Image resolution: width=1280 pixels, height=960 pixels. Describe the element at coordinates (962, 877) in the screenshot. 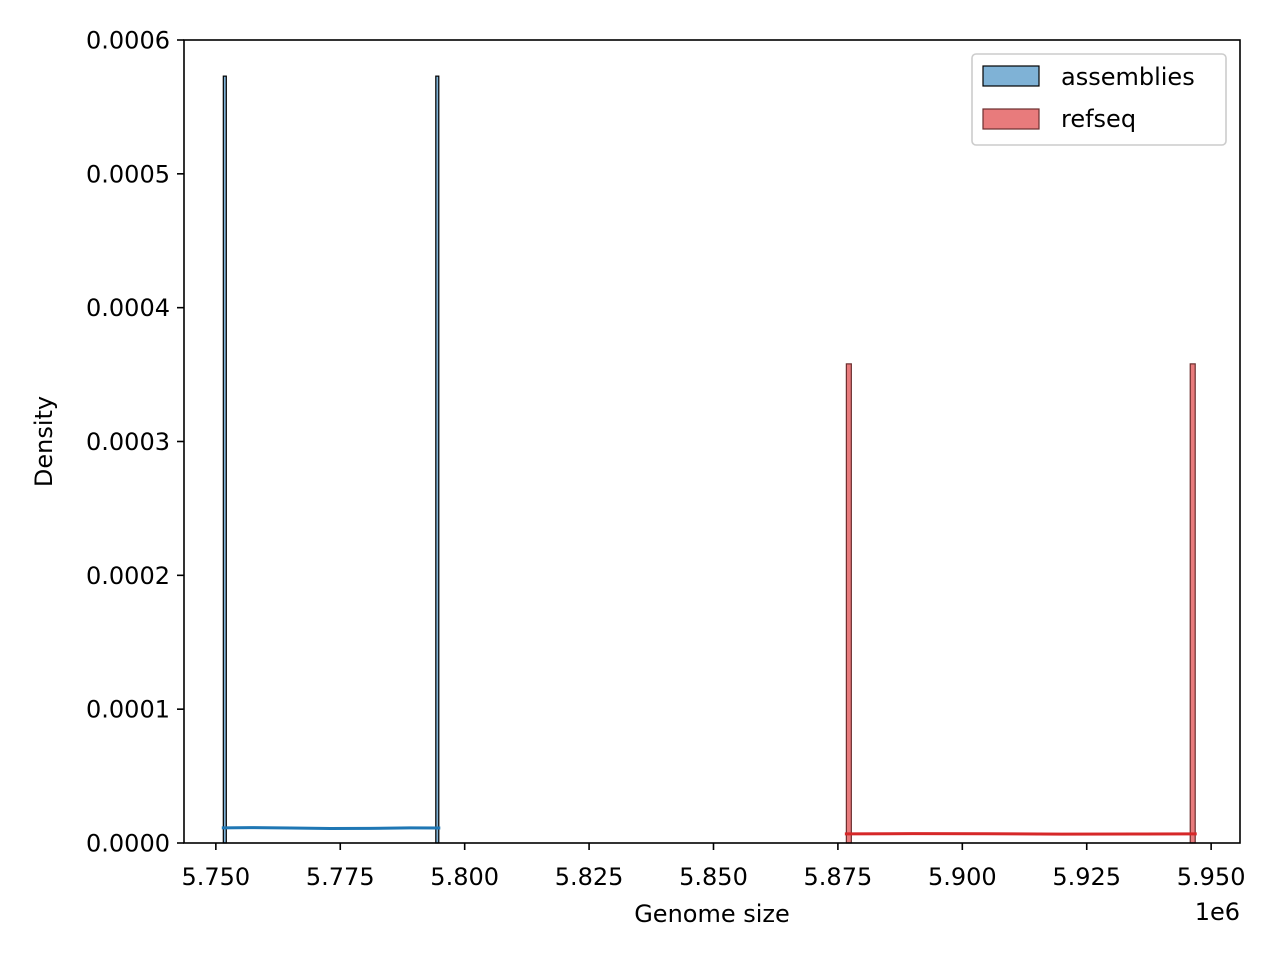

I see `x-tick-label: 5.900` at that location.